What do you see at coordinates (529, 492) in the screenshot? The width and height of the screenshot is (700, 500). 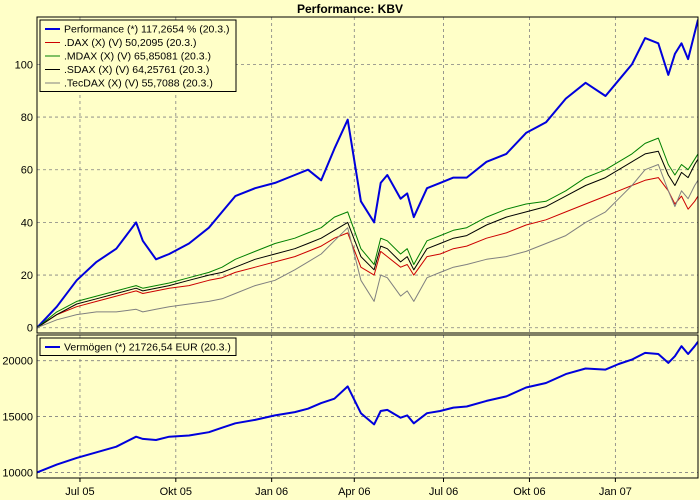 I see `x-tick-label-okt-06: Okt 06` at bounding box center [529, 492].